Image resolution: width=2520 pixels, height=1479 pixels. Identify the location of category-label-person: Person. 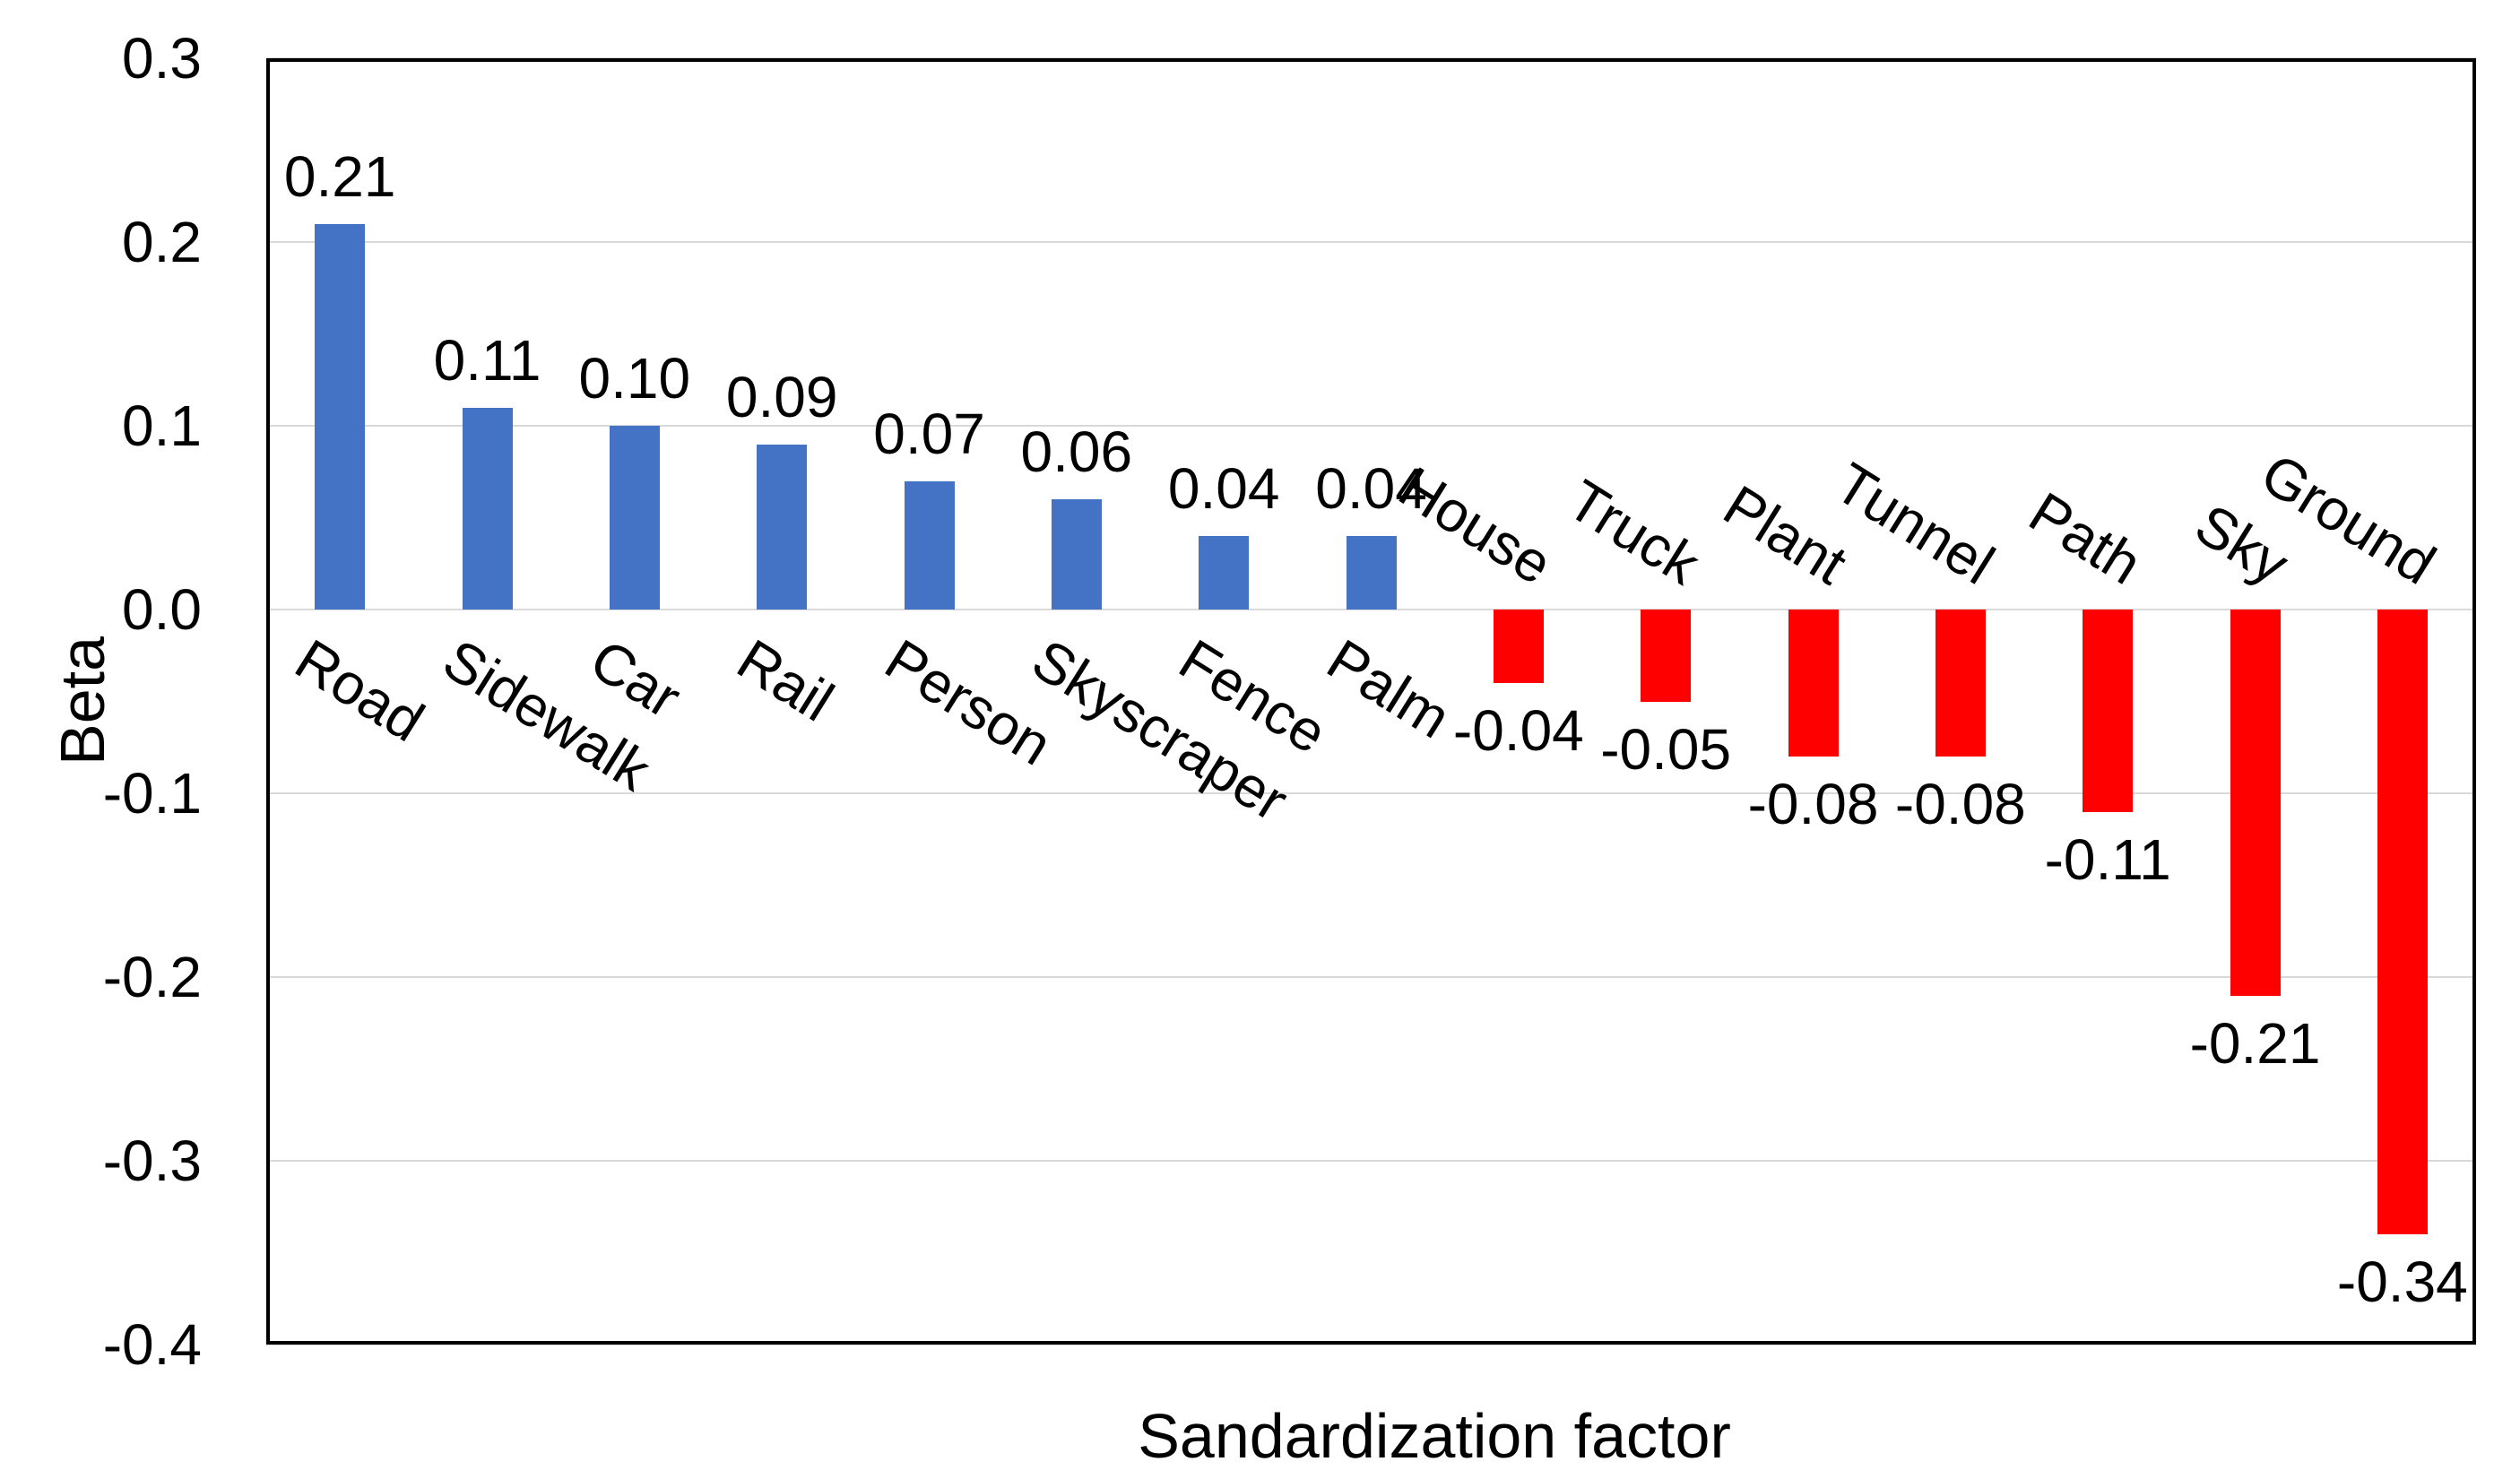
(967, 702).